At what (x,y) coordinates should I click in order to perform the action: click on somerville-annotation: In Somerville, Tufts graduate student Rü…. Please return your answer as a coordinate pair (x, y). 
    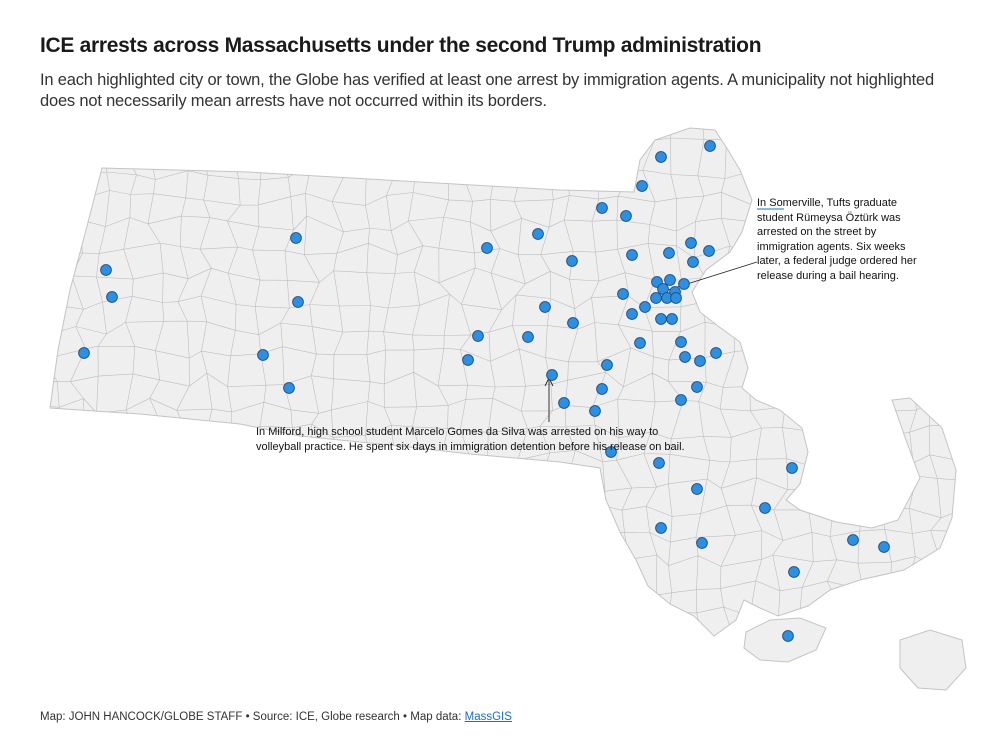
    Looking at the image, I should click on (837, 239).